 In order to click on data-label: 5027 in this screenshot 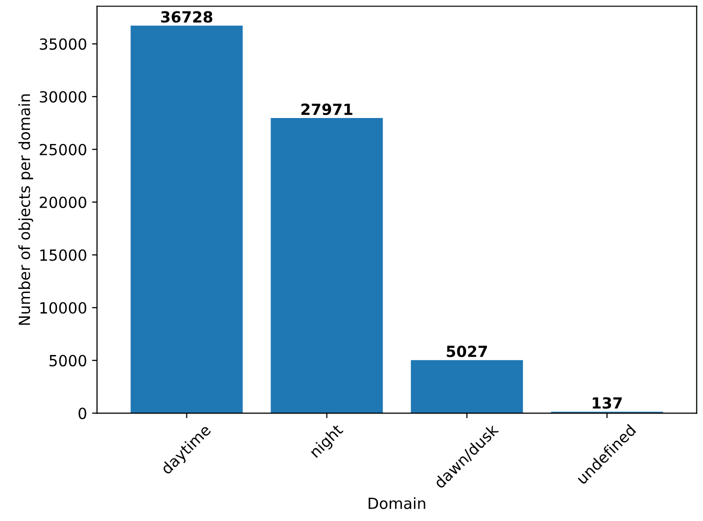, I will do `click(466, 352)`.